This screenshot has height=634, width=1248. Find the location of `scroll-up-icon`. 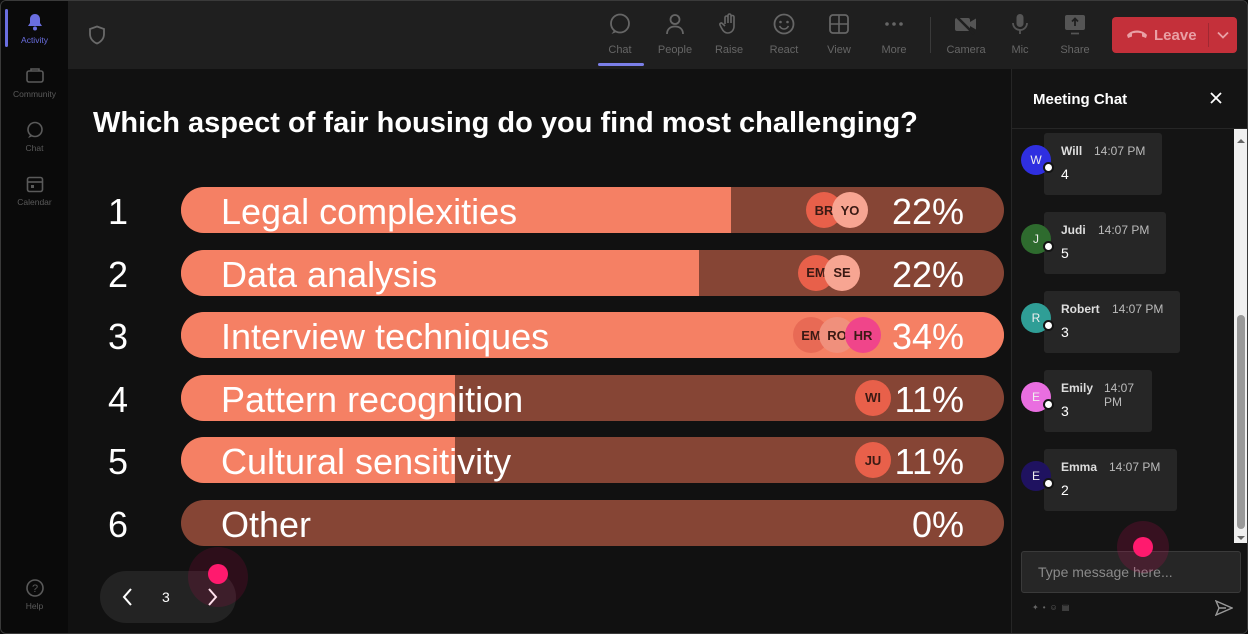

scroll-up-icon is located at coordinates (1241, 141).